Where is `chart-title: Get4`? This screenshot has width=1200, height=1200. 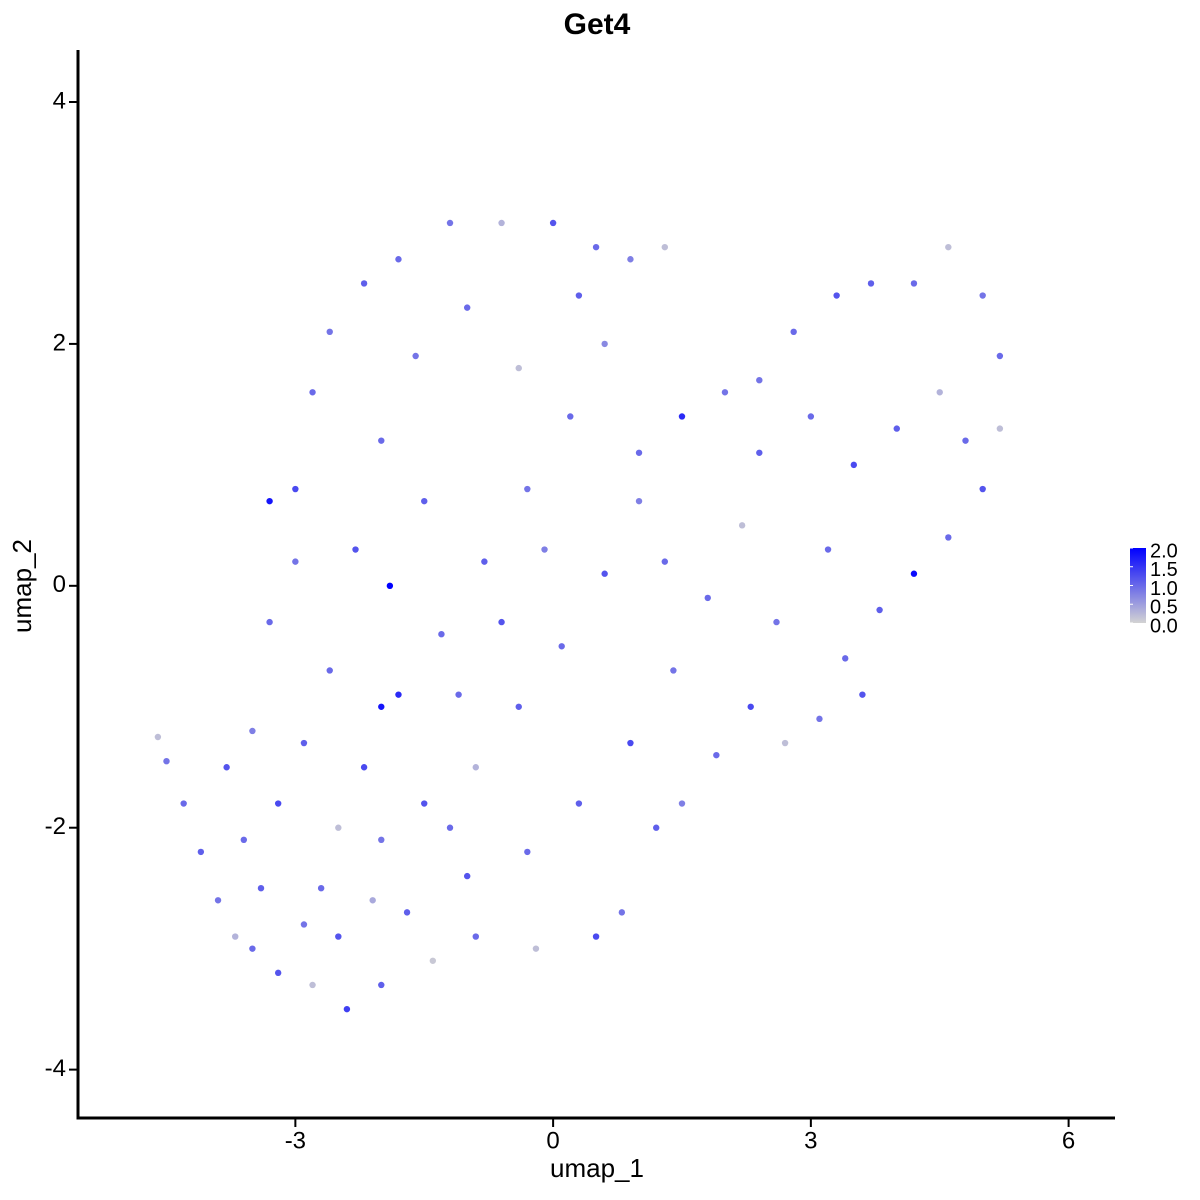 chart-title: Get4 is located at coordinates (597, 24).